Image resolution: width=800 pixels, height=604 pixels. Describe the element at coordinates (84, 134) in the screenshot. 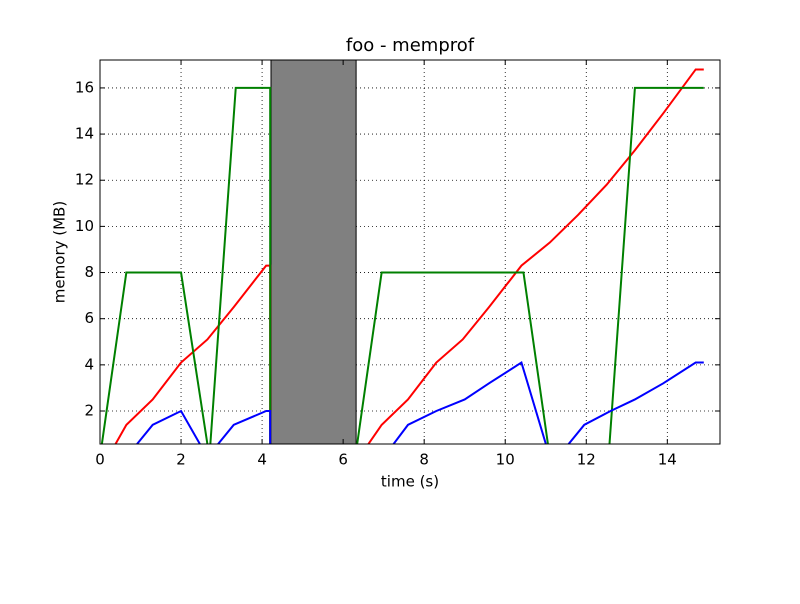

I see `y-tick-label: 14` at that location.